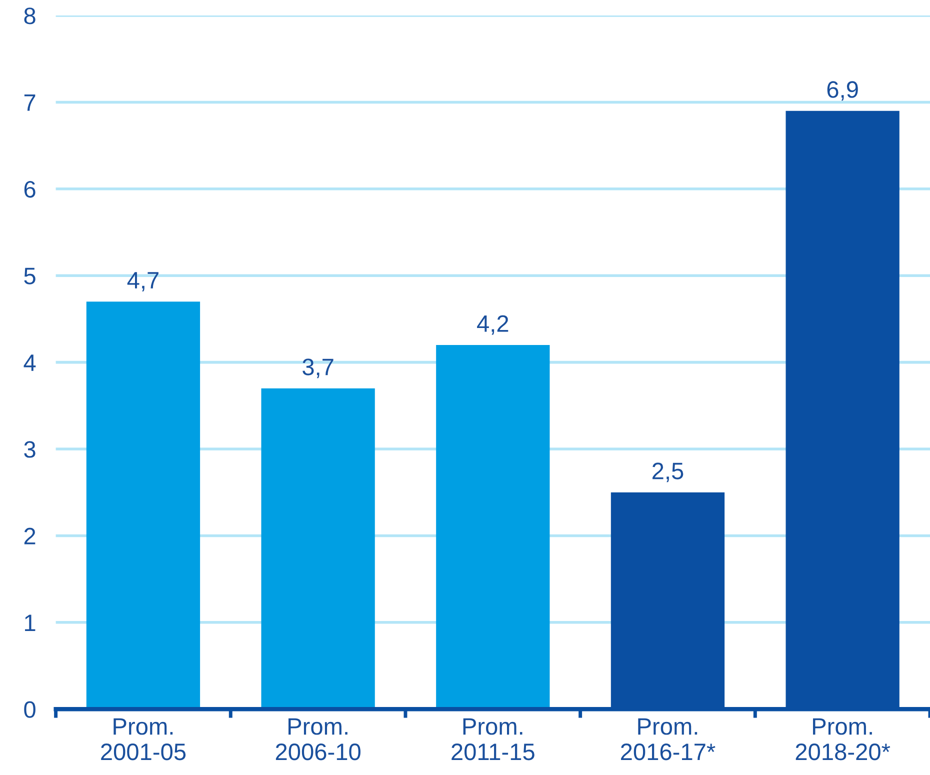 The height and width of the screenshot is (775, 930). Describe the element at coordinates (143, 739) in the screenshot. I see `x-tick-label: Prom. 2001-05` at that location.